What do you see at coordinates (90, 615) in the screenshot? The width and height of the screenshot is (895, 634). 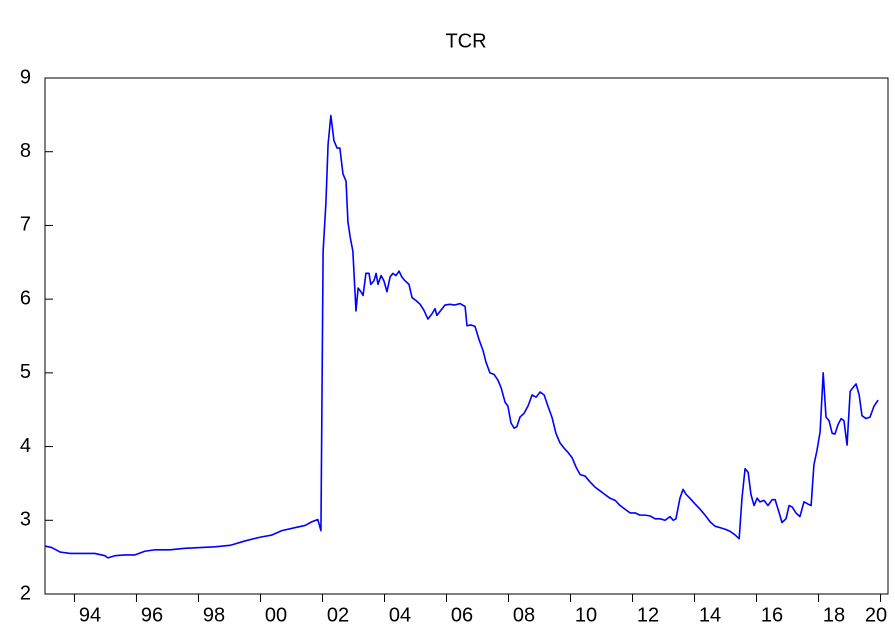 I see `x-tick-label: 94` at bounding box center [90, 615].